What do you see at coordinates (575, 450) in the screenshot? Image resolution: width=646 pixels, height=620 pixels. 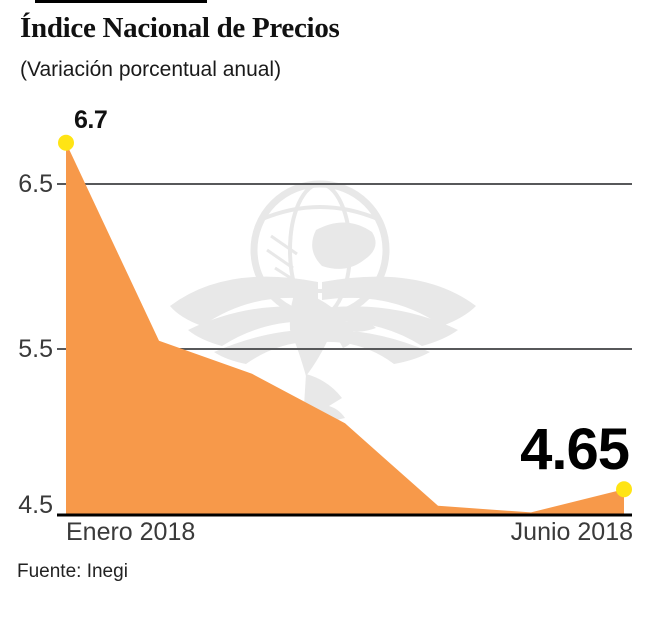 I see `end-value-label: 4.65` at bounding box center [575, 450].